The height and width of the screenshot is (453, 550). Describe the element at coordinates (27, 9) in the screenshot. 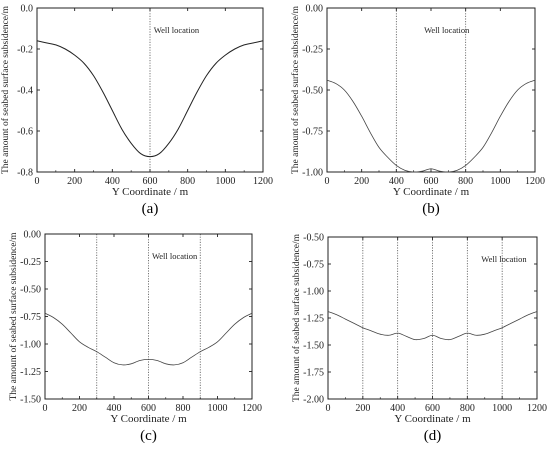

I see `y-tick-label: 0.0` at that location.